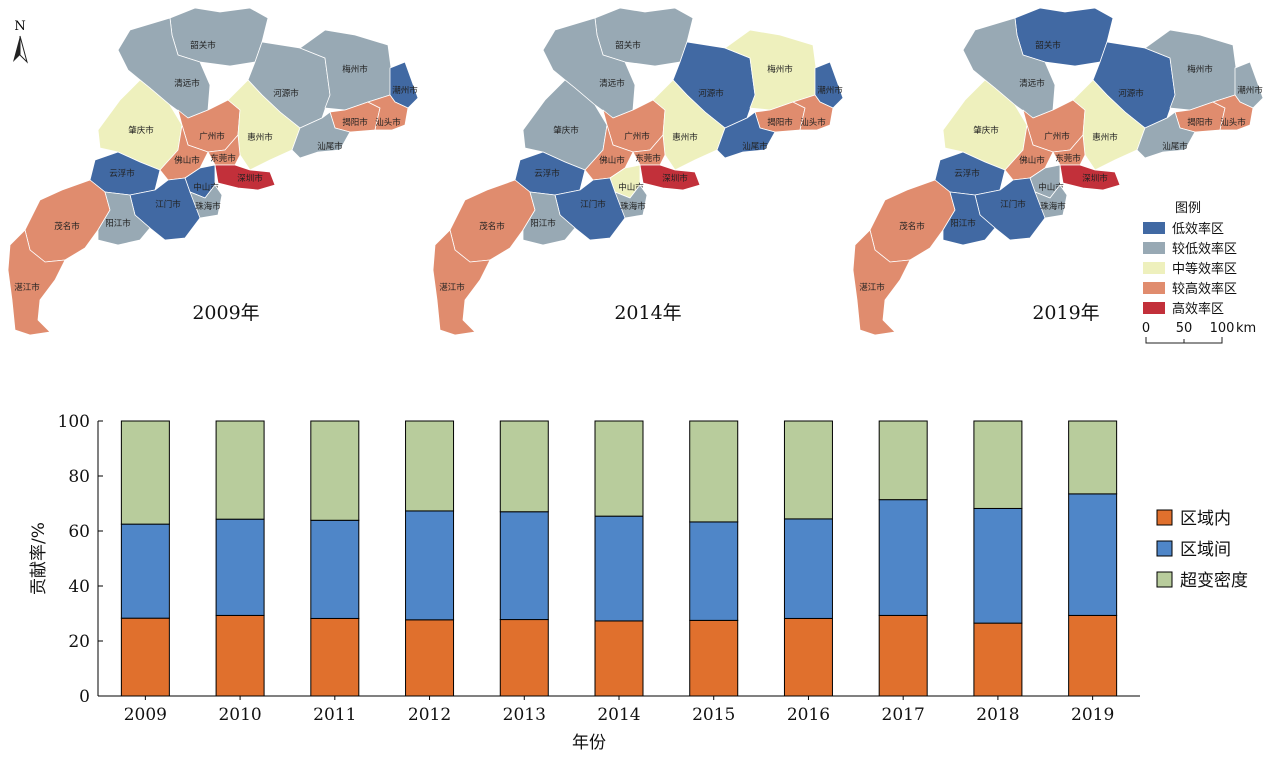 The width and height of the screenshot is (1281, 767). What do you see at coordinates (239, 715) in the screenshot?
I see `x-tick-label: 2010` at bounding box center [239, 715].